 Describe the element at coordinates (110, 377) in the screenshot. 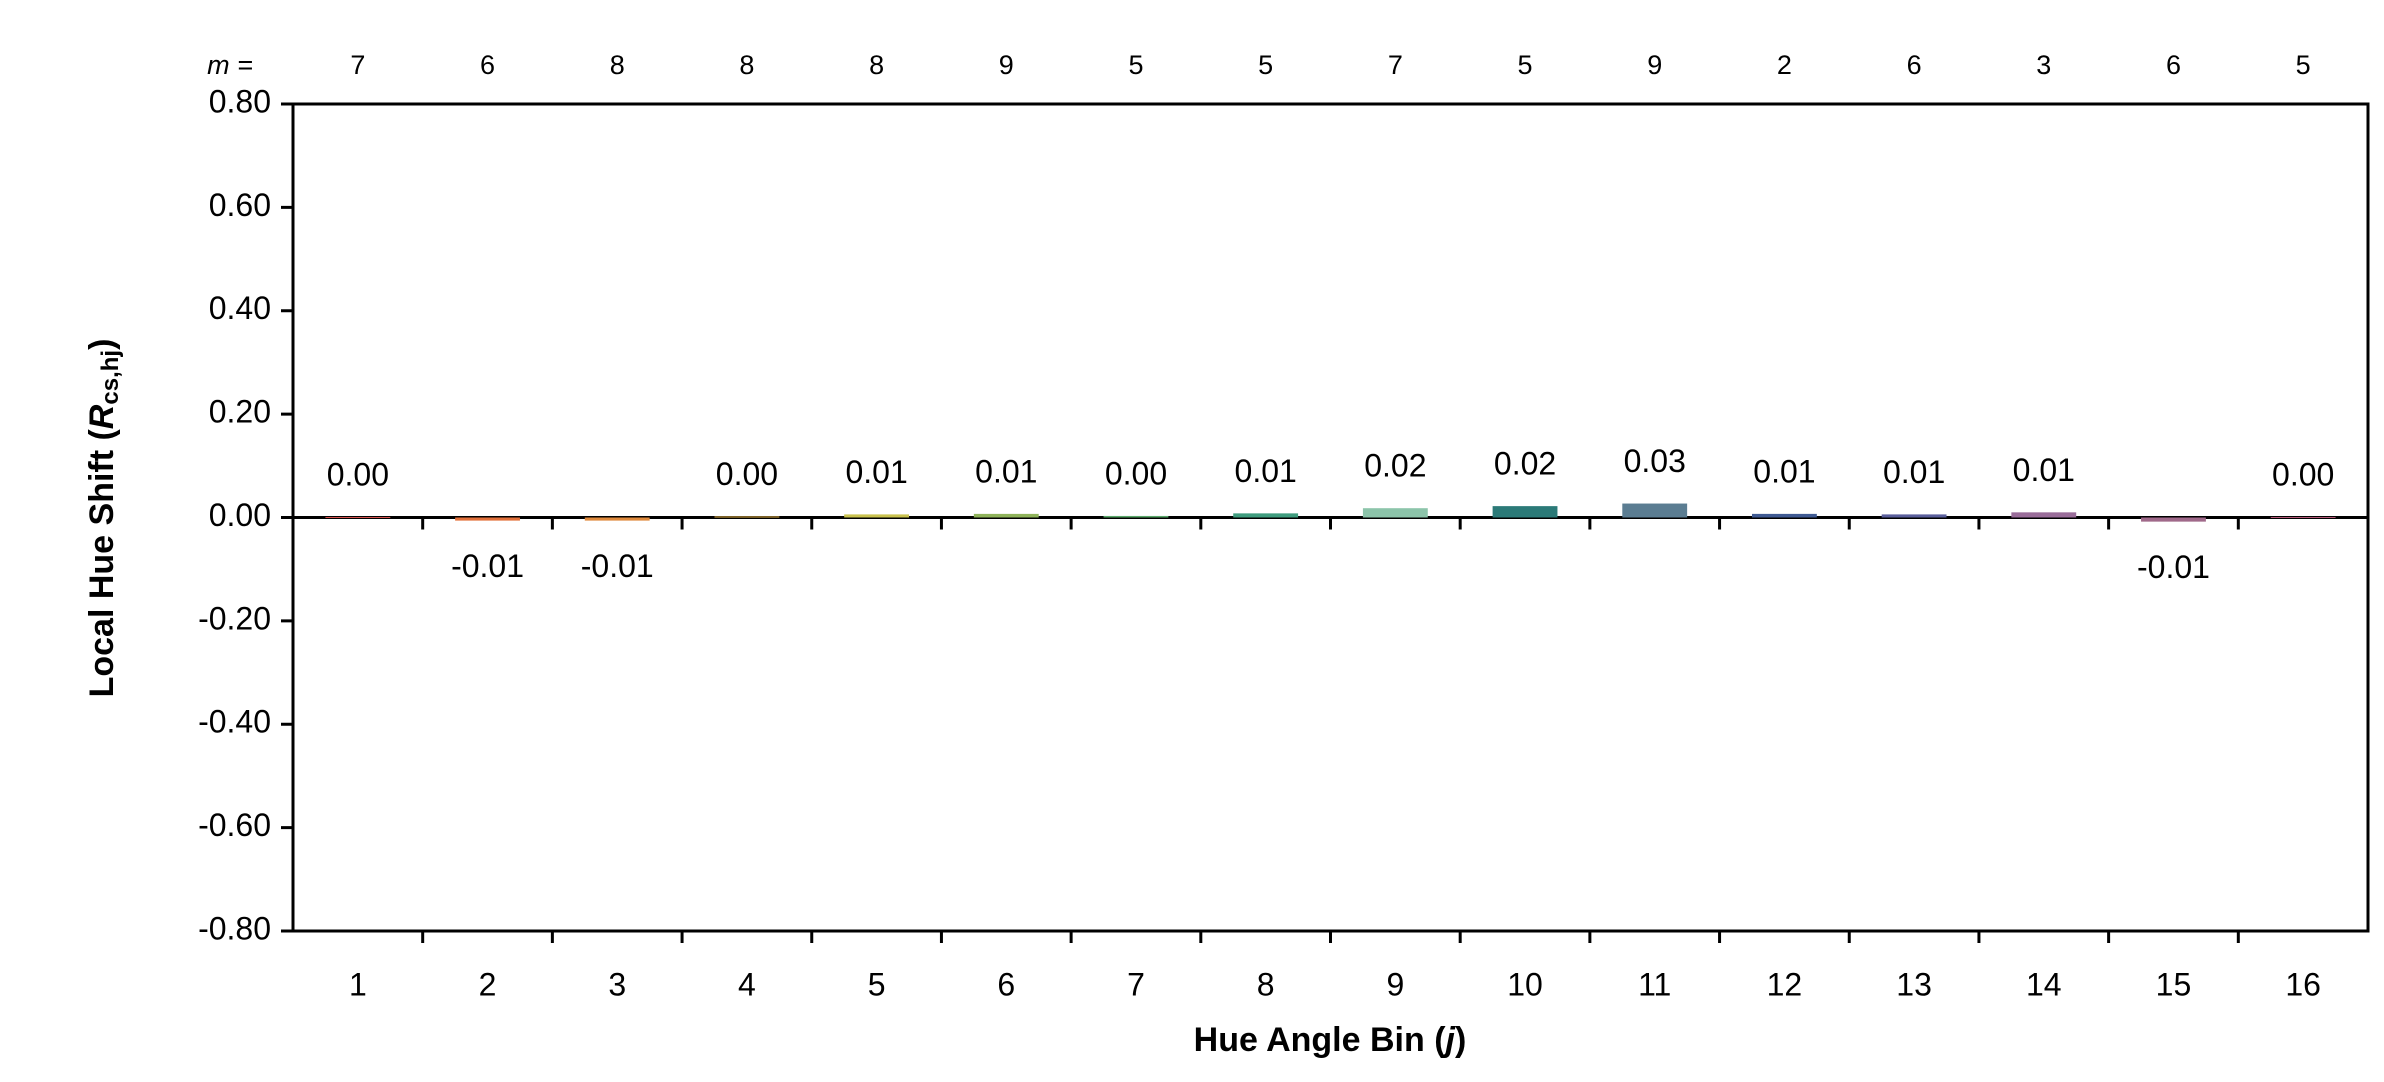

I see `y-title-sub: cs,hj` at that location.